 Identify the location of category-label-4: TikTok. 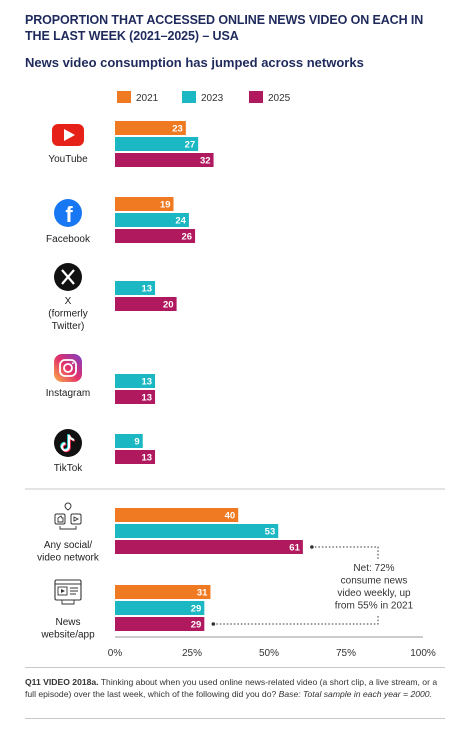
(69, 468).